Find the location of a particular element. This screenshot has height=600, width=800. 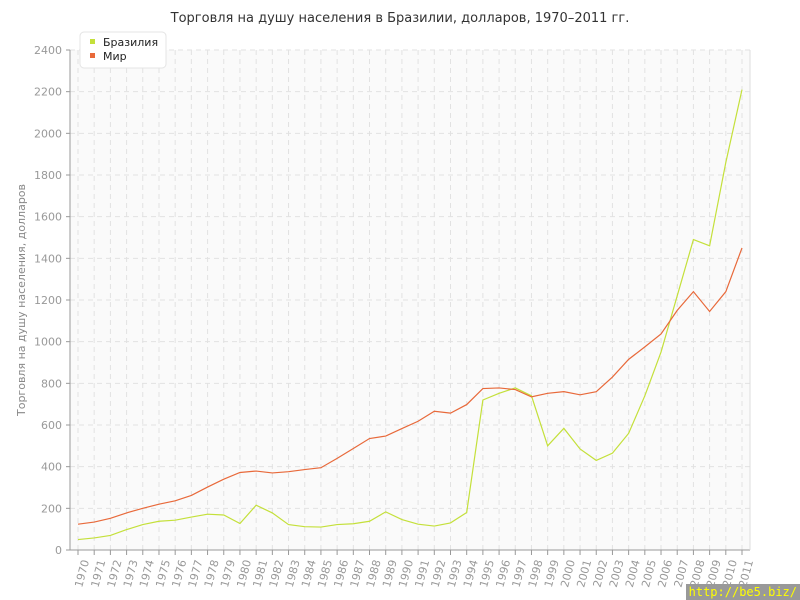

y-tick-label: 800 is located at coordinates (51, 383).